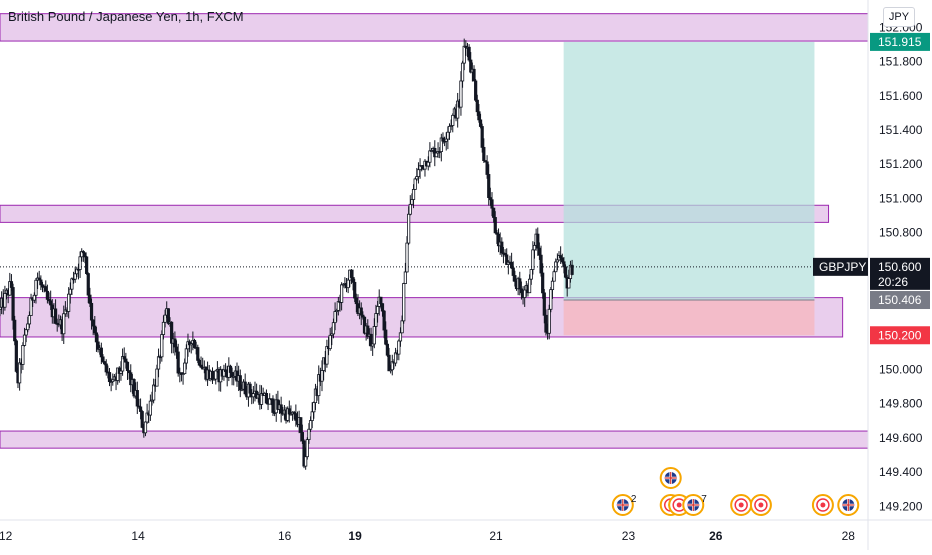  I want to click on currency-button: JPY, so click(899, 17).